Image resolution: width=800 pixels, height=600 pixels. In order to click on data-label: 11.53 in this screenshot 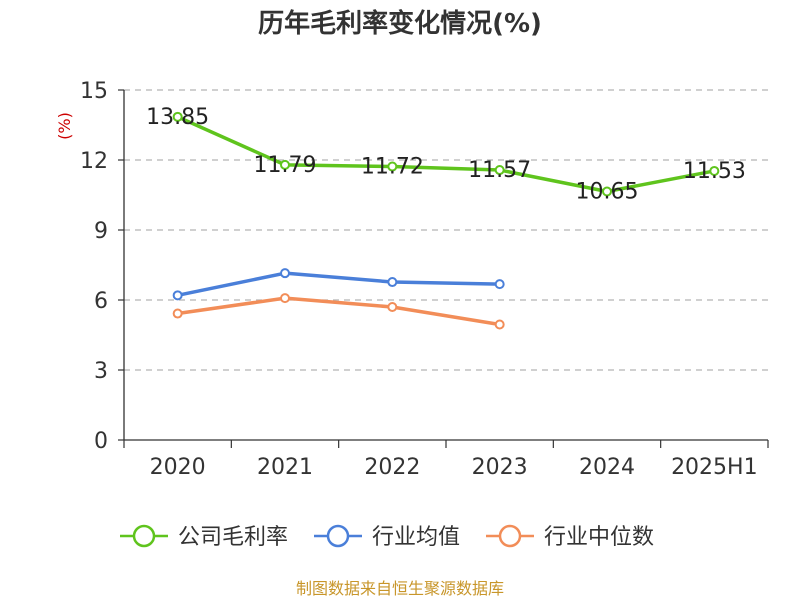, I will do `click(714, 171)`.